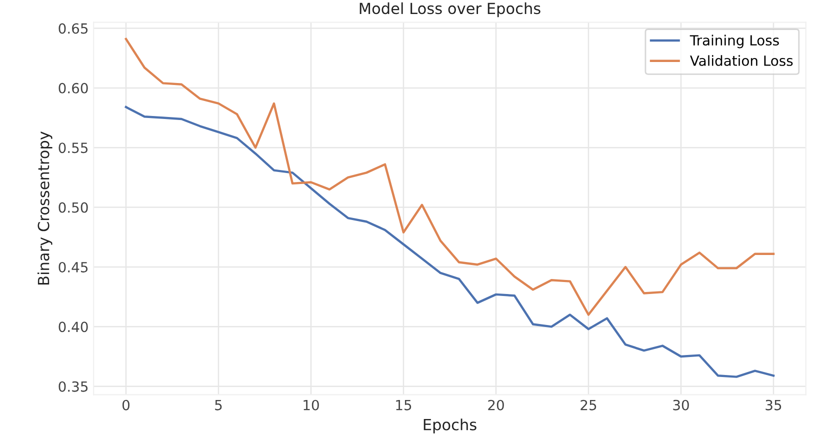 This screenshot has width=814, height=446. I want to click on x-tick-label: 25, so click(588, 405).